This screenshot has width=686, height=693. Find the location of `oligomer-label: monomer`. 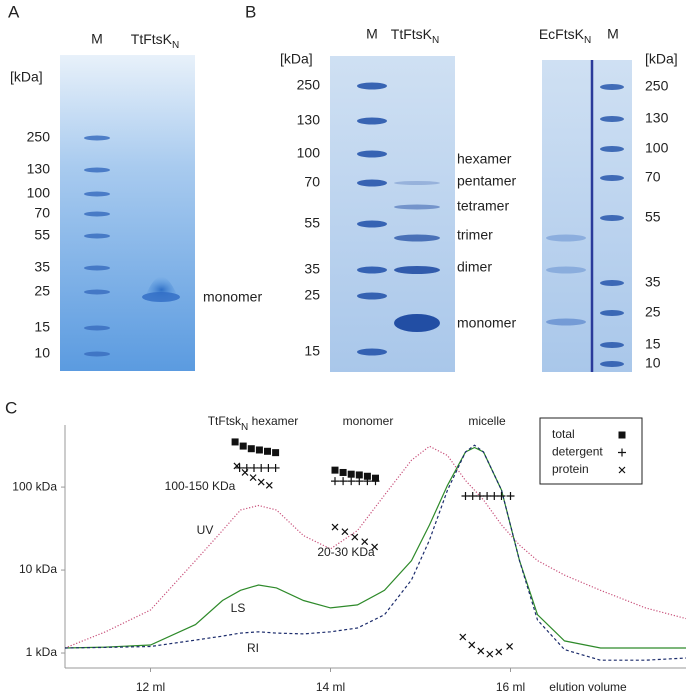

oligomer-label: monomer is located at coordinates (486, 323).